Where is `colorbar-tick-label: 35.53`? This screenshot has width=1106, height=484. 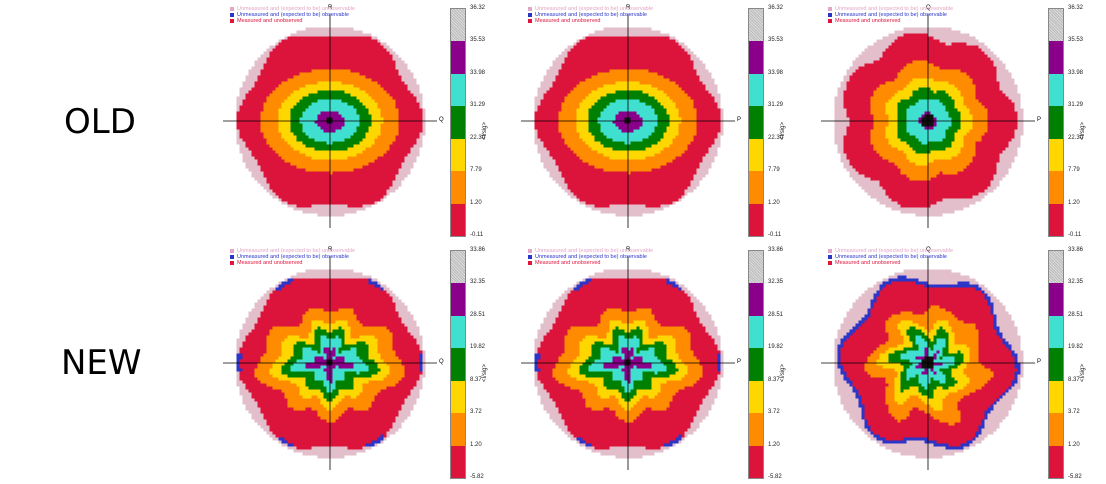 colorbar-tick-label: 35.53 is located at coordinates (478, 40).